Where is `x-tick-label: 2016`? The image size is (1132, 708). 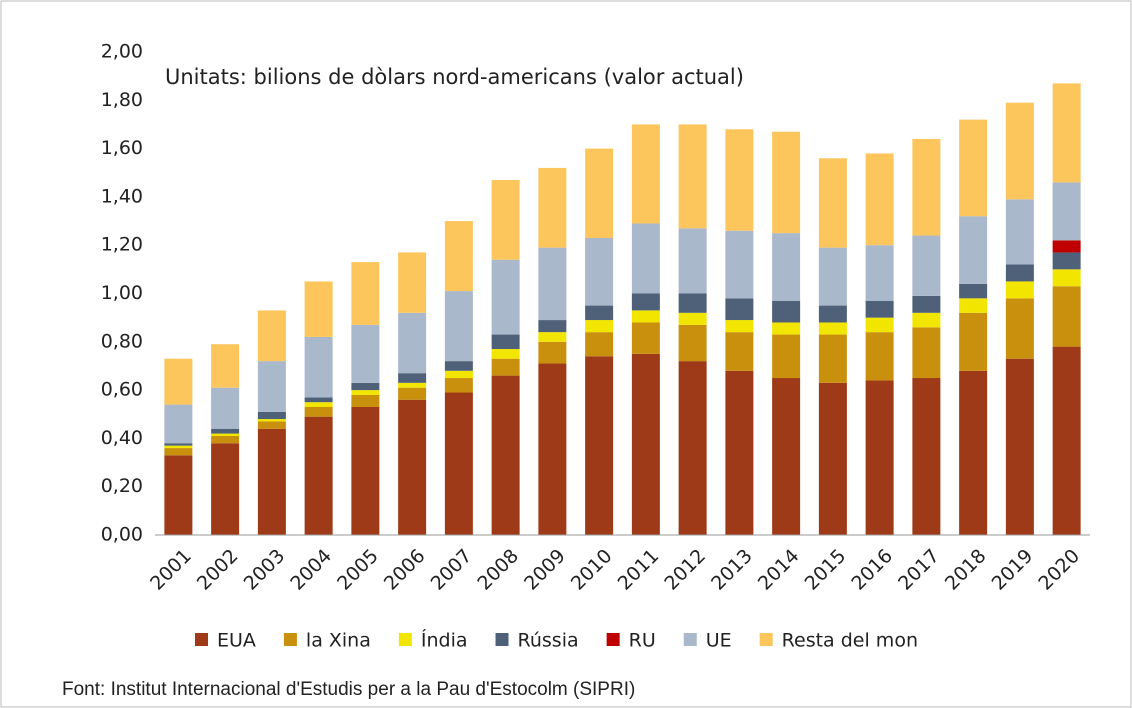
x-tick-label: 2016 is located at coordinates (872, 570).